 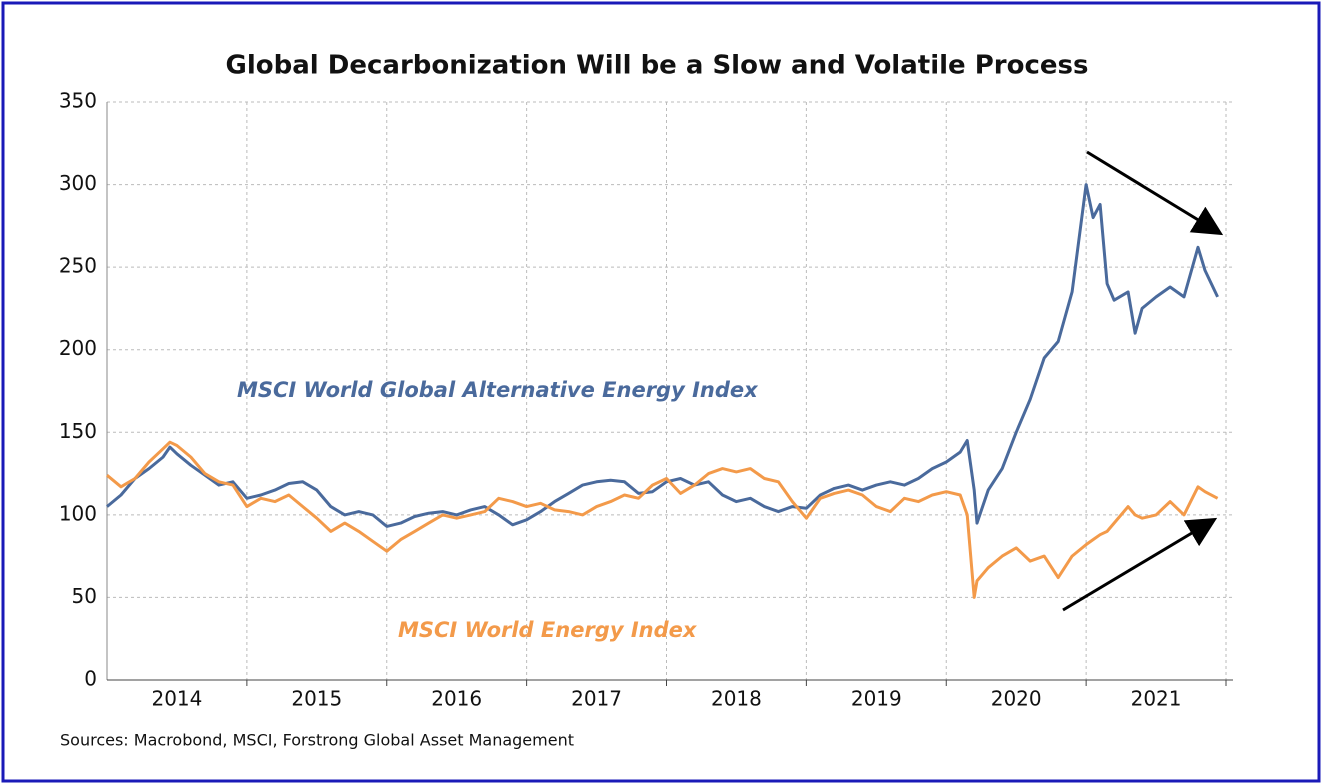 I want to click on y-tick-label: 300, so click(x=78, y=183).